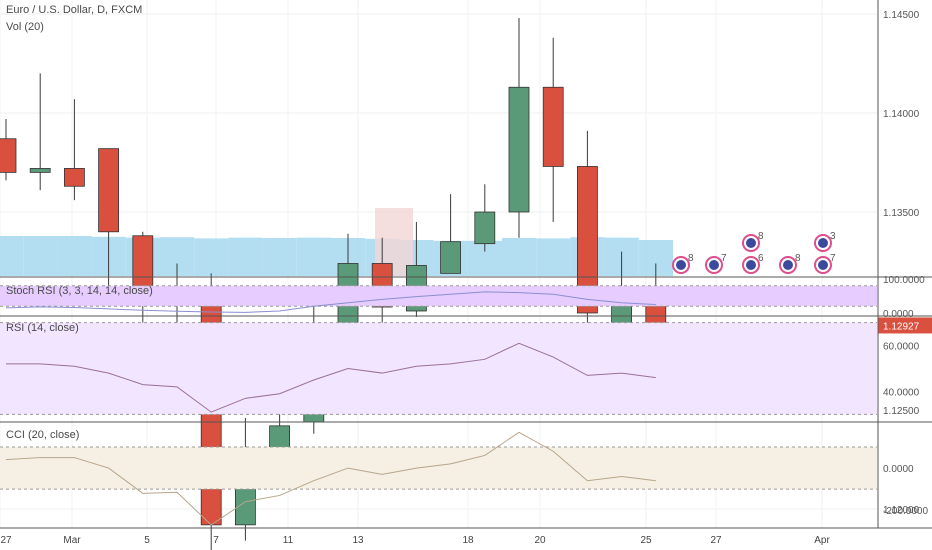 The width and height of the screenshot is (932, 550). I want to click on date-tick-label: Apr, so click(822, 540).